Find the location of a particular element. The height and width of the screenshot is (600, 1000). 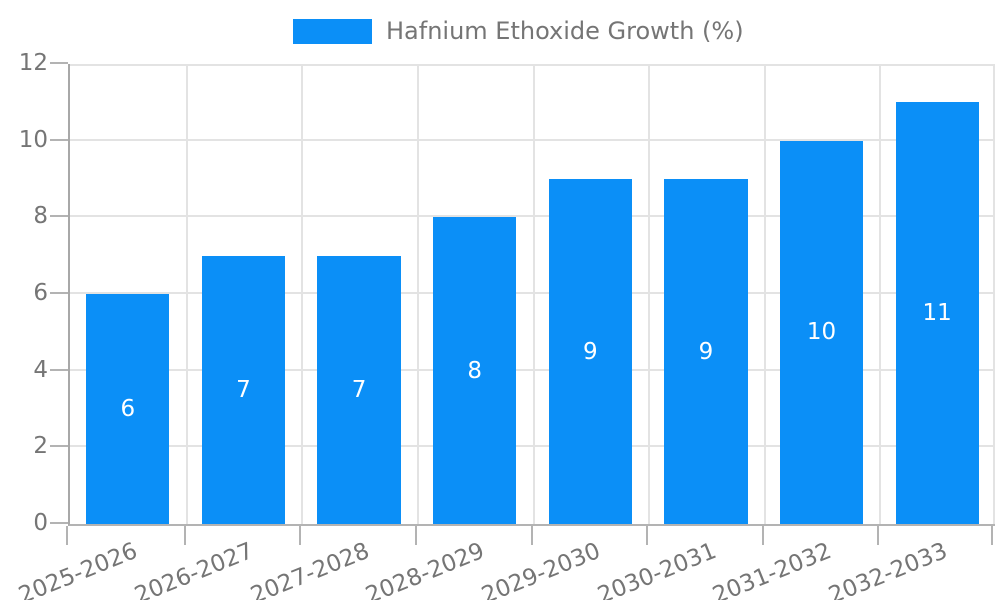

x-axis-category-label: 2031-2032 is located at coordinates (772, 569).